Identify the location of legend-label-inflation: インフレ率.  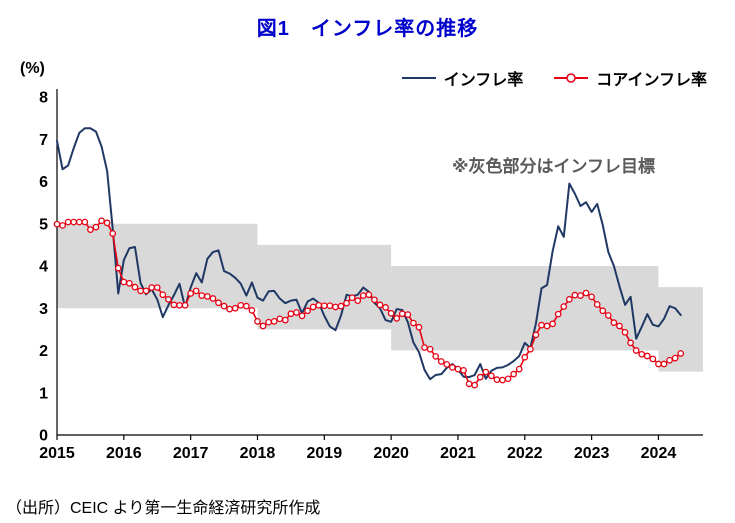
(483, 80).